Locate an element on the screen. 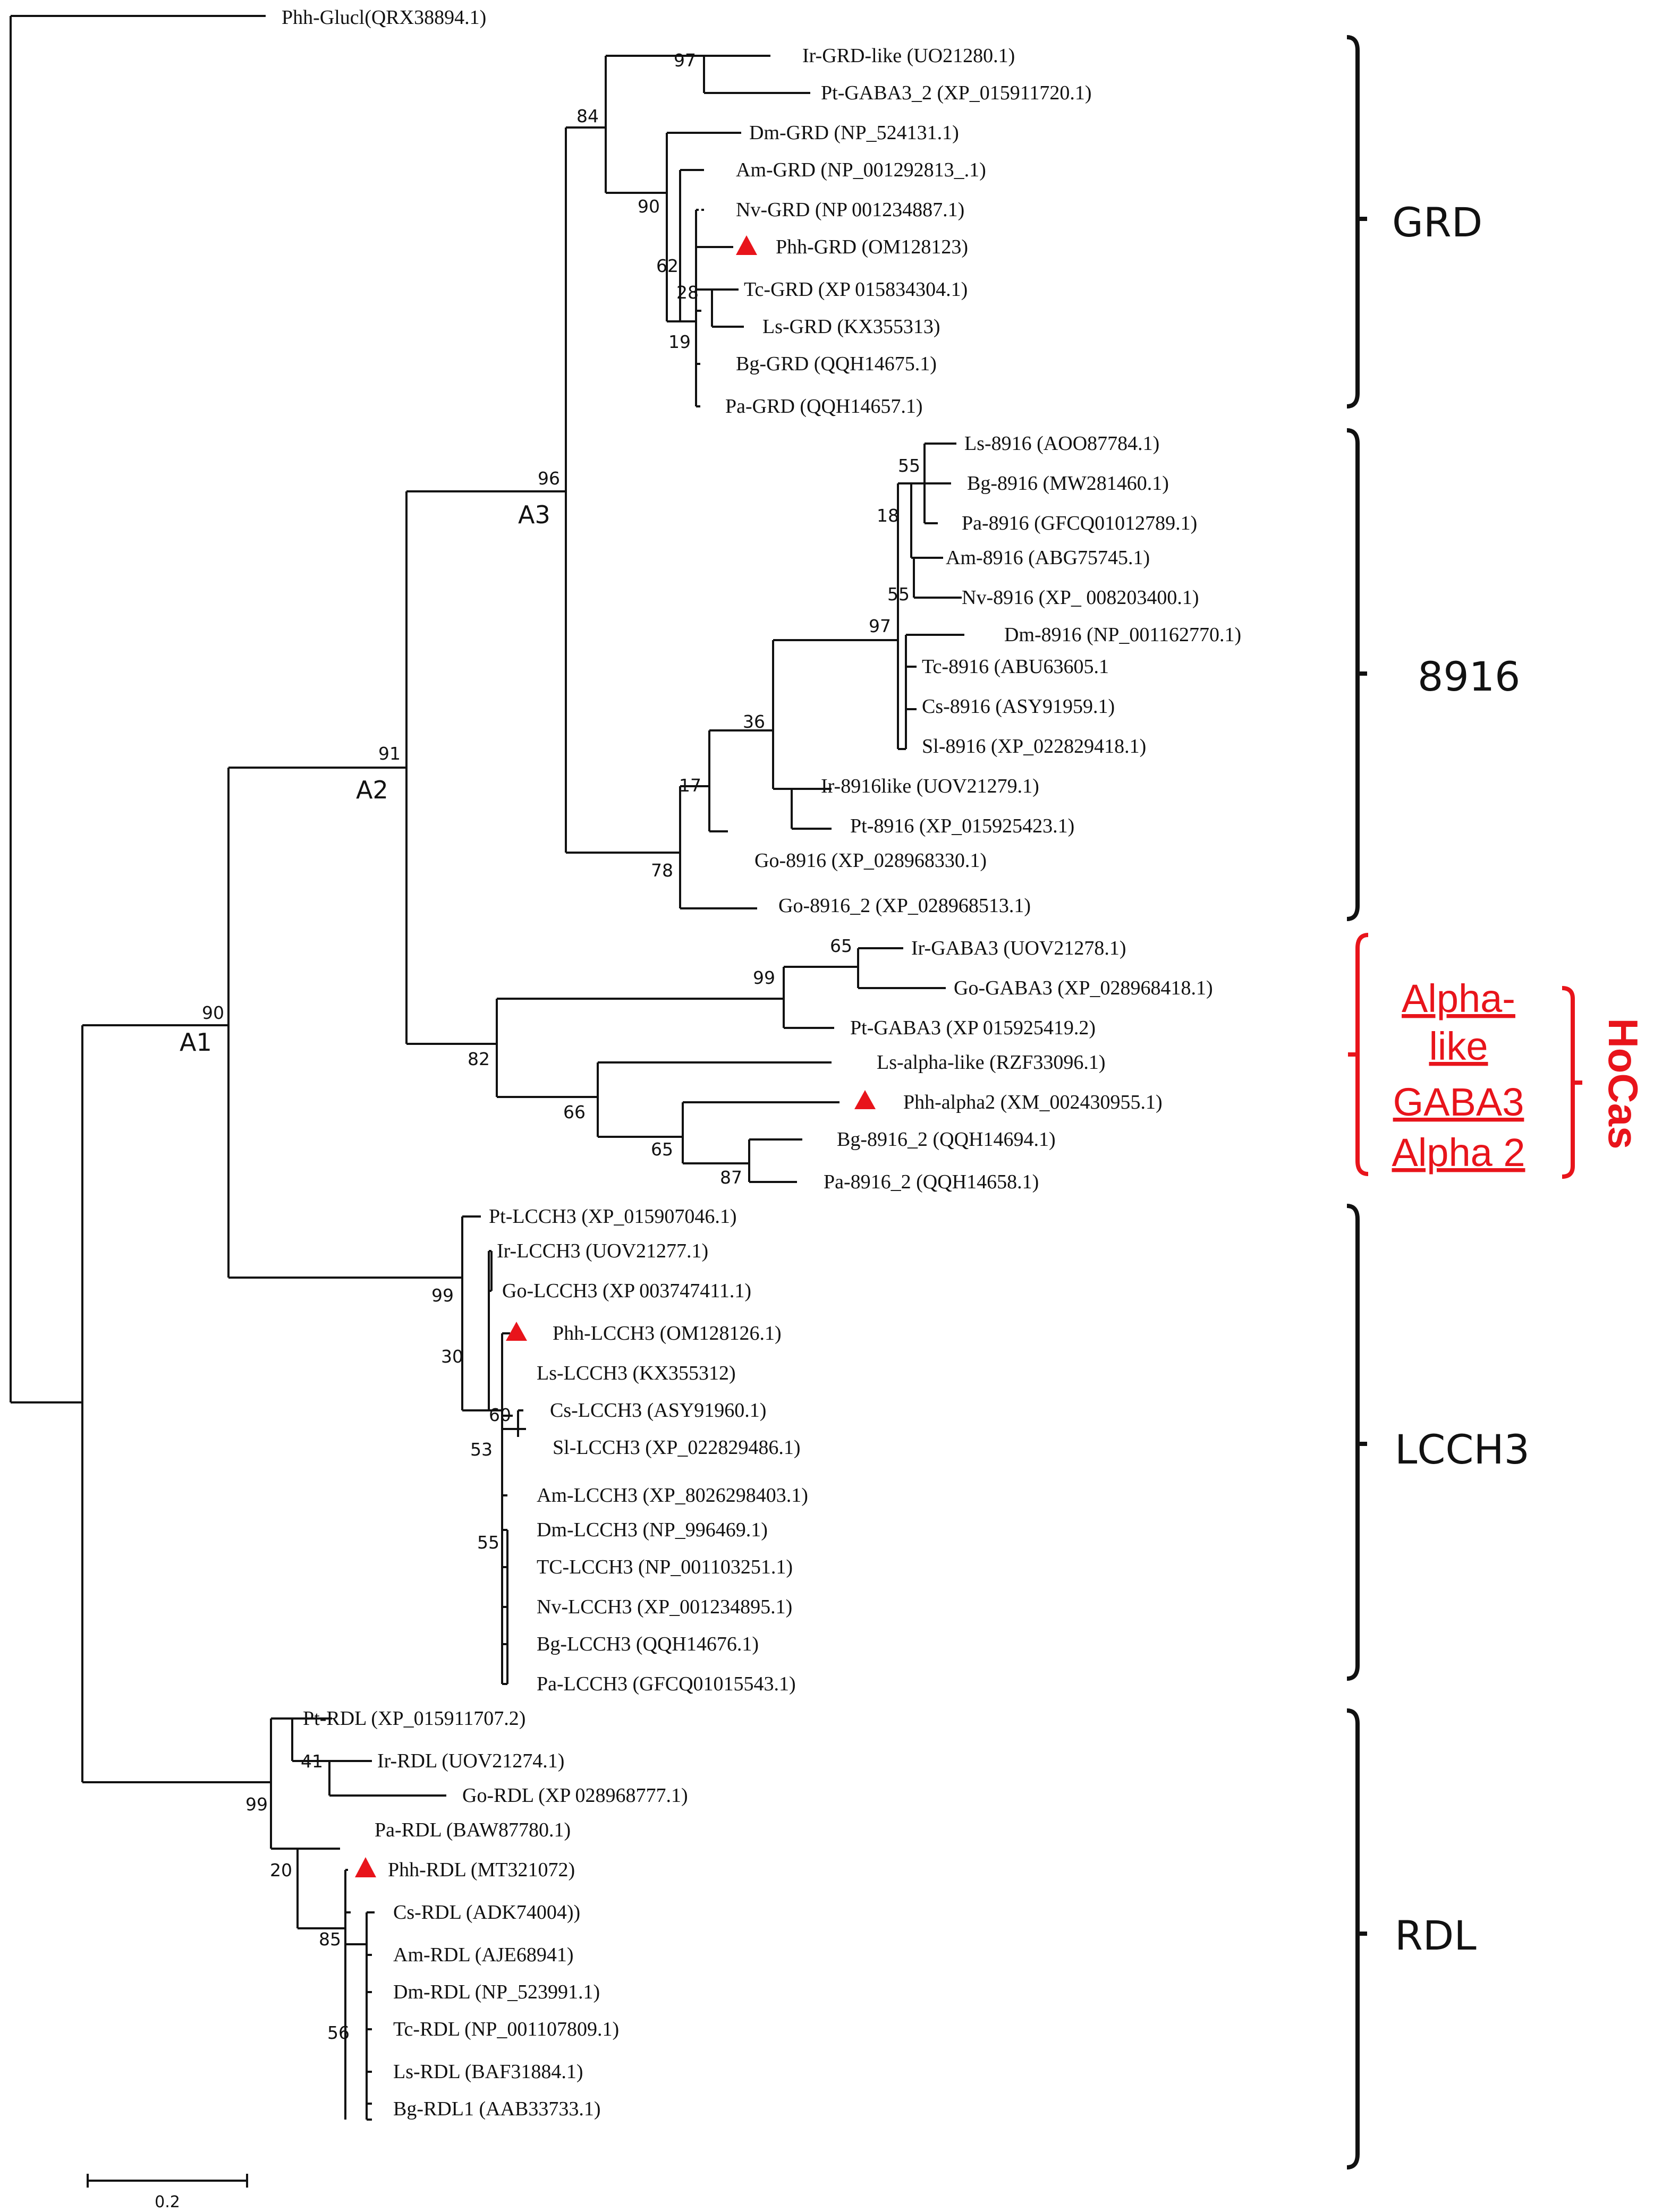 Image resolution: width=1662 pixels, height=2212 pixels. bootstrap-value: 36 is located at coordinates (754, 721).